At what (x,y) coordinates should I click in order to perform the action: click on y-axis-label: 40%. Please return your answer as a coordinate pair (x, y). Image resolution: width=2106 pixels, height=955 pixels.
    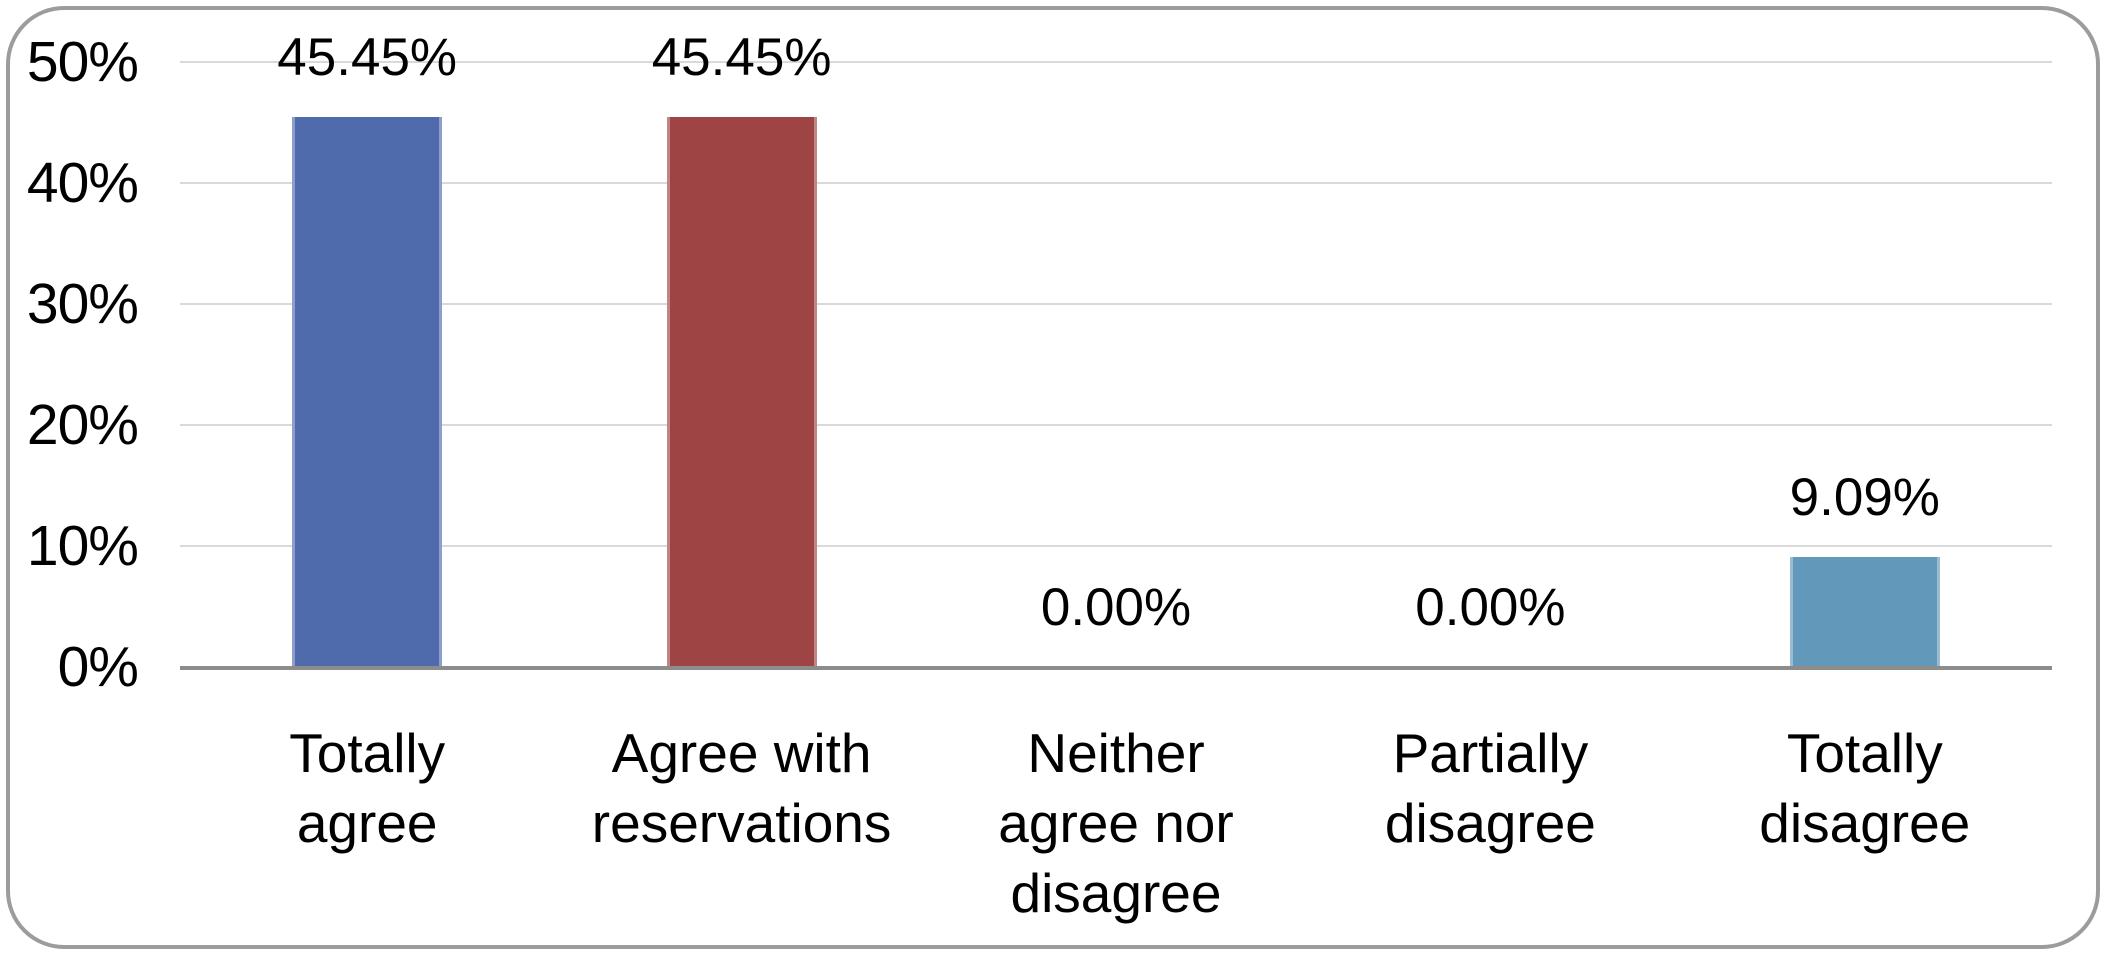
    Looking at the image, I should click on (82, 183).